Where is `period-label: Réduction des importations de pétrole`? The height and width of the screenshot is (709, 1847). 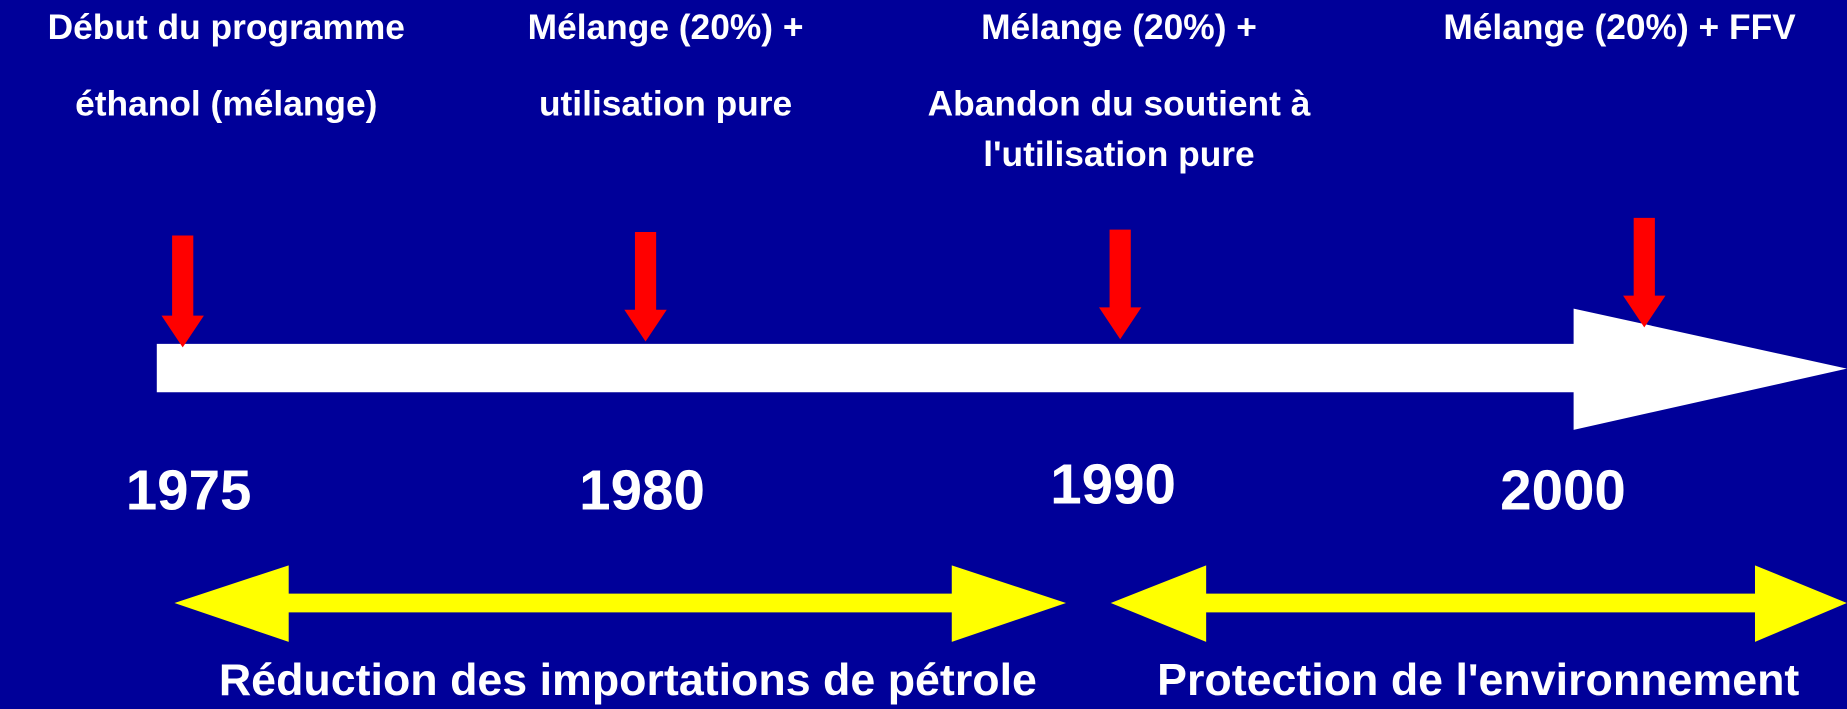 period-label: Réduction des importations de pétrole is located at coordinates (628, 680).